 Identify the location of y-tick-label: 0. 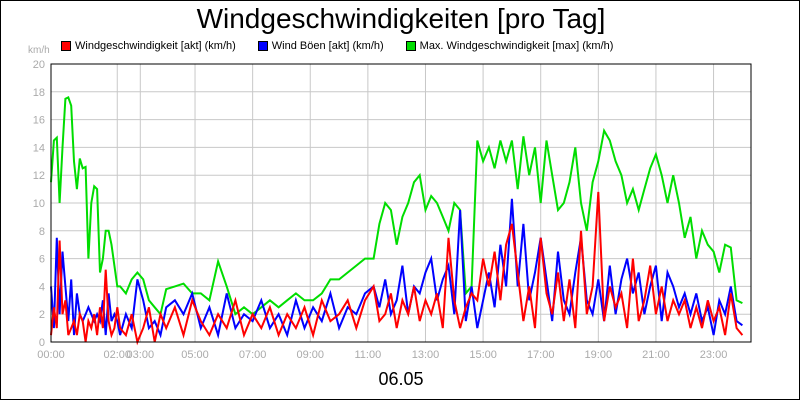
(42, 343).